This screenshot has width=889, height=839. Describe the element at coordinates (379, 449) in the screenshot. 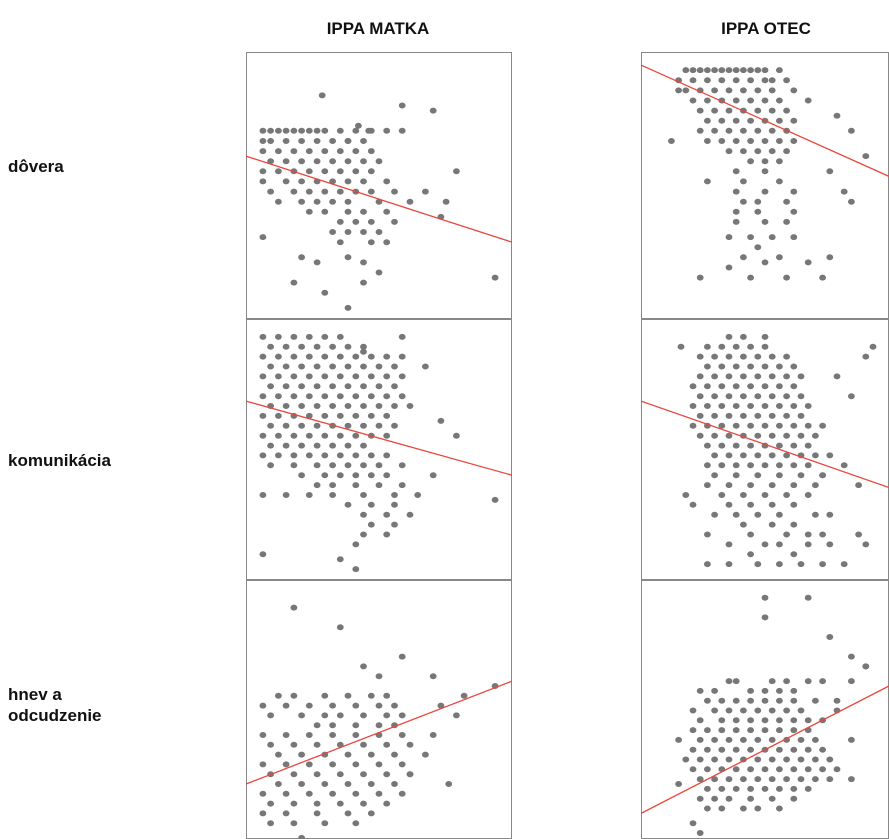

I see `panel-3-frame` at that location.